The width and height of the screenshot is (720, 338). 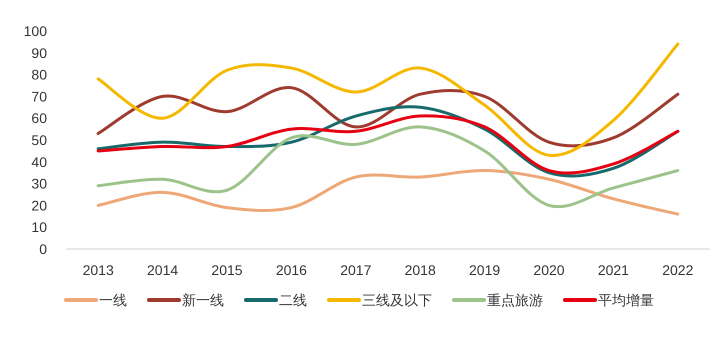 What do you see at coordinates (515, 300) in the screenshot?
I see `legend-label: 重点旅游` at bounding box center [515, 300].